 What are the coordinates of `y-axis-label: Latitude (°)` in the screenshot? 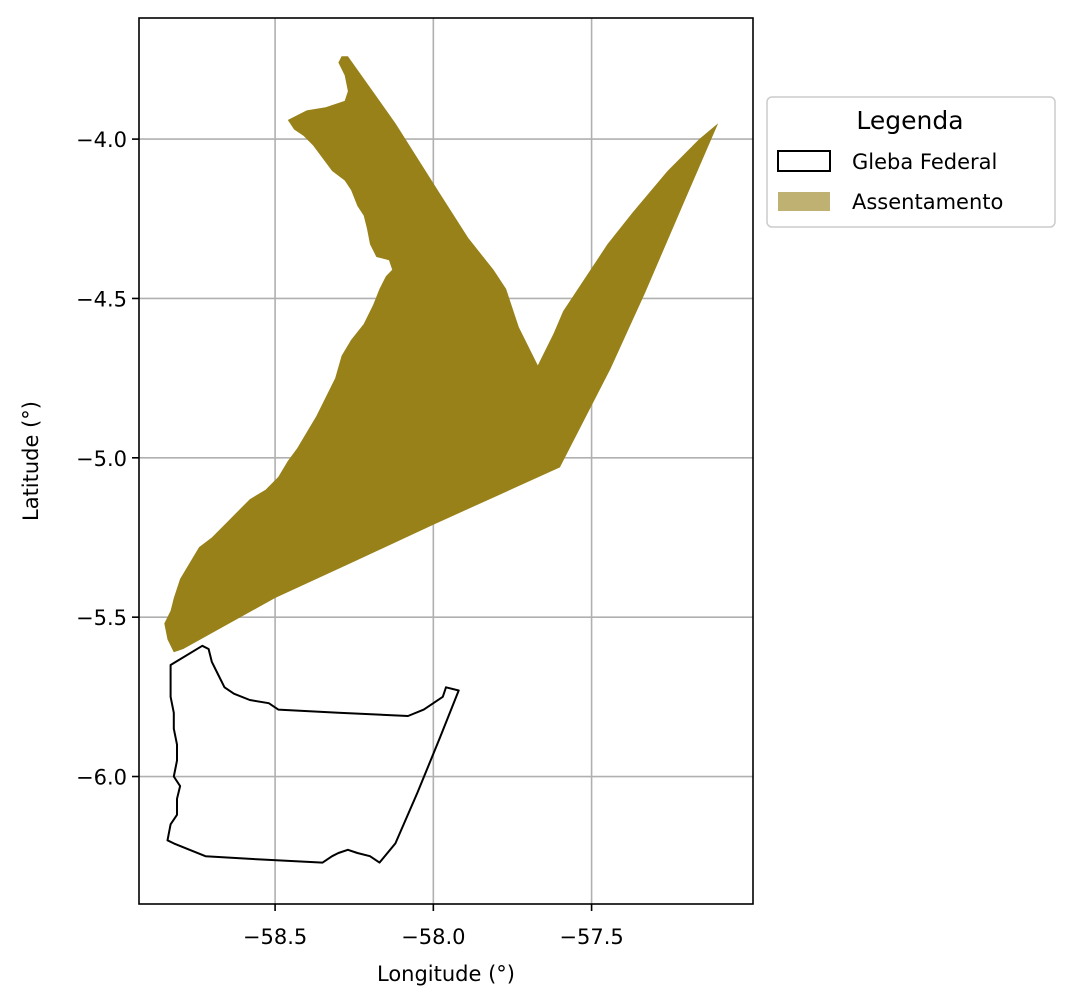 It's located at (31, 461).